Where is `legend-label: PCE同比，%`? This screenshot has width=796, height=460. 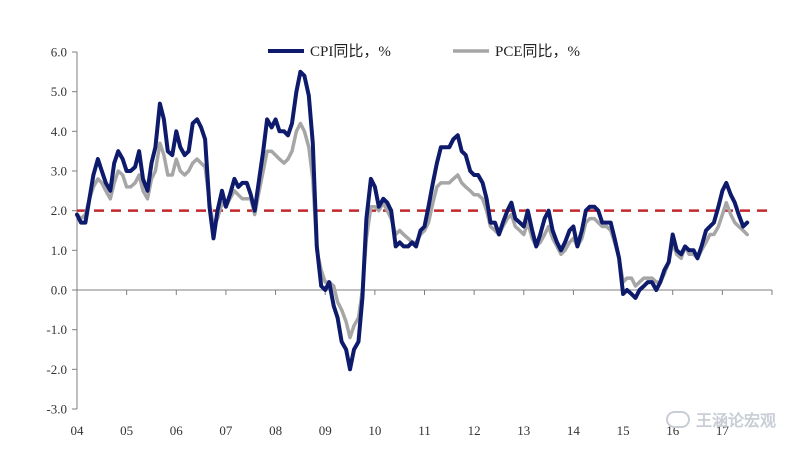 legend-label: PCE同比，% is located at coordinates (537, 51).